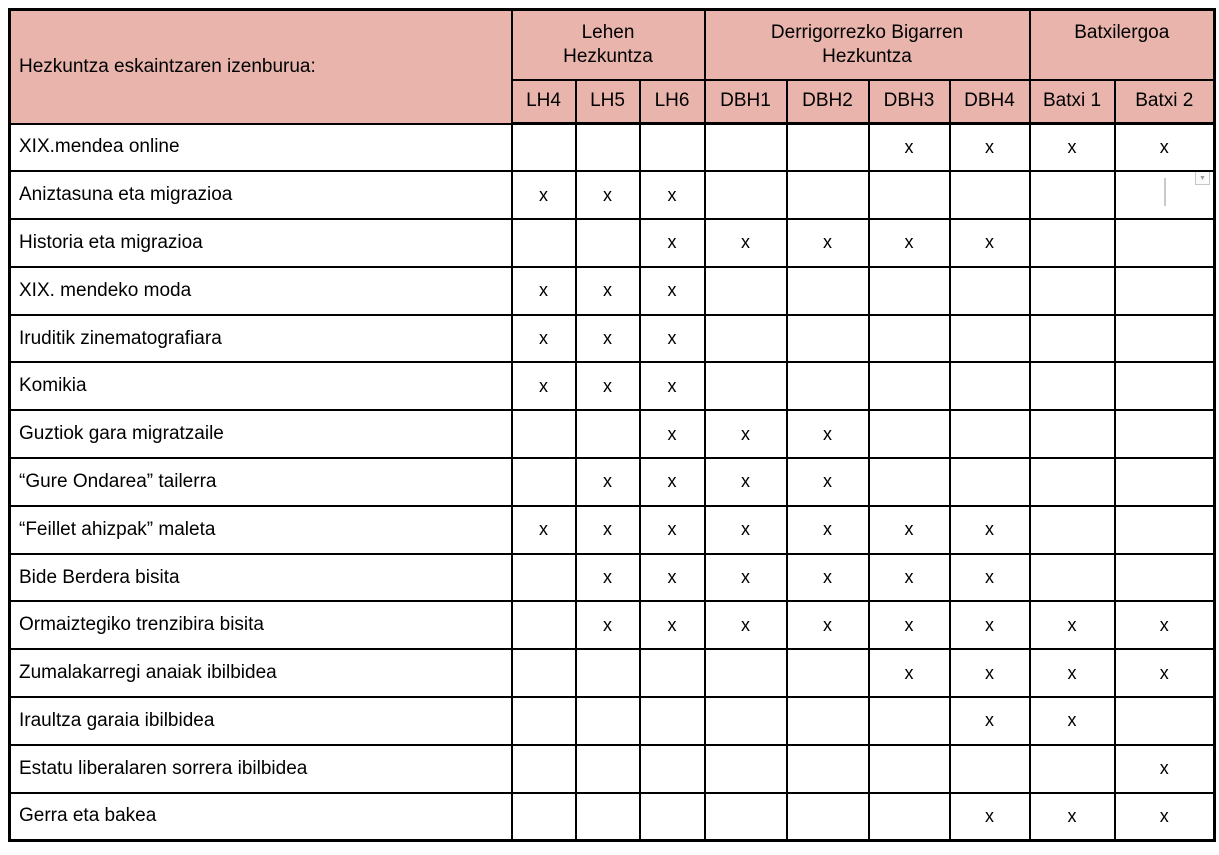  I want to click on row-label: Zumalakarregi anaiak ibilbidea, so click(260, 673).